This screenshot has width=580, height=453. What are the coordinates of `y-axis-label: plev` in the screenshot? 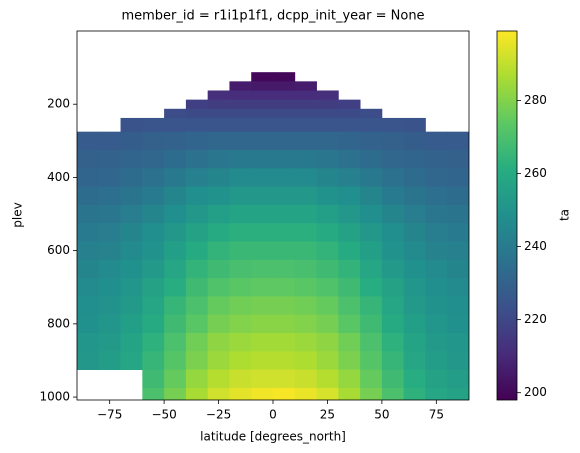 It's located at (18, 214).